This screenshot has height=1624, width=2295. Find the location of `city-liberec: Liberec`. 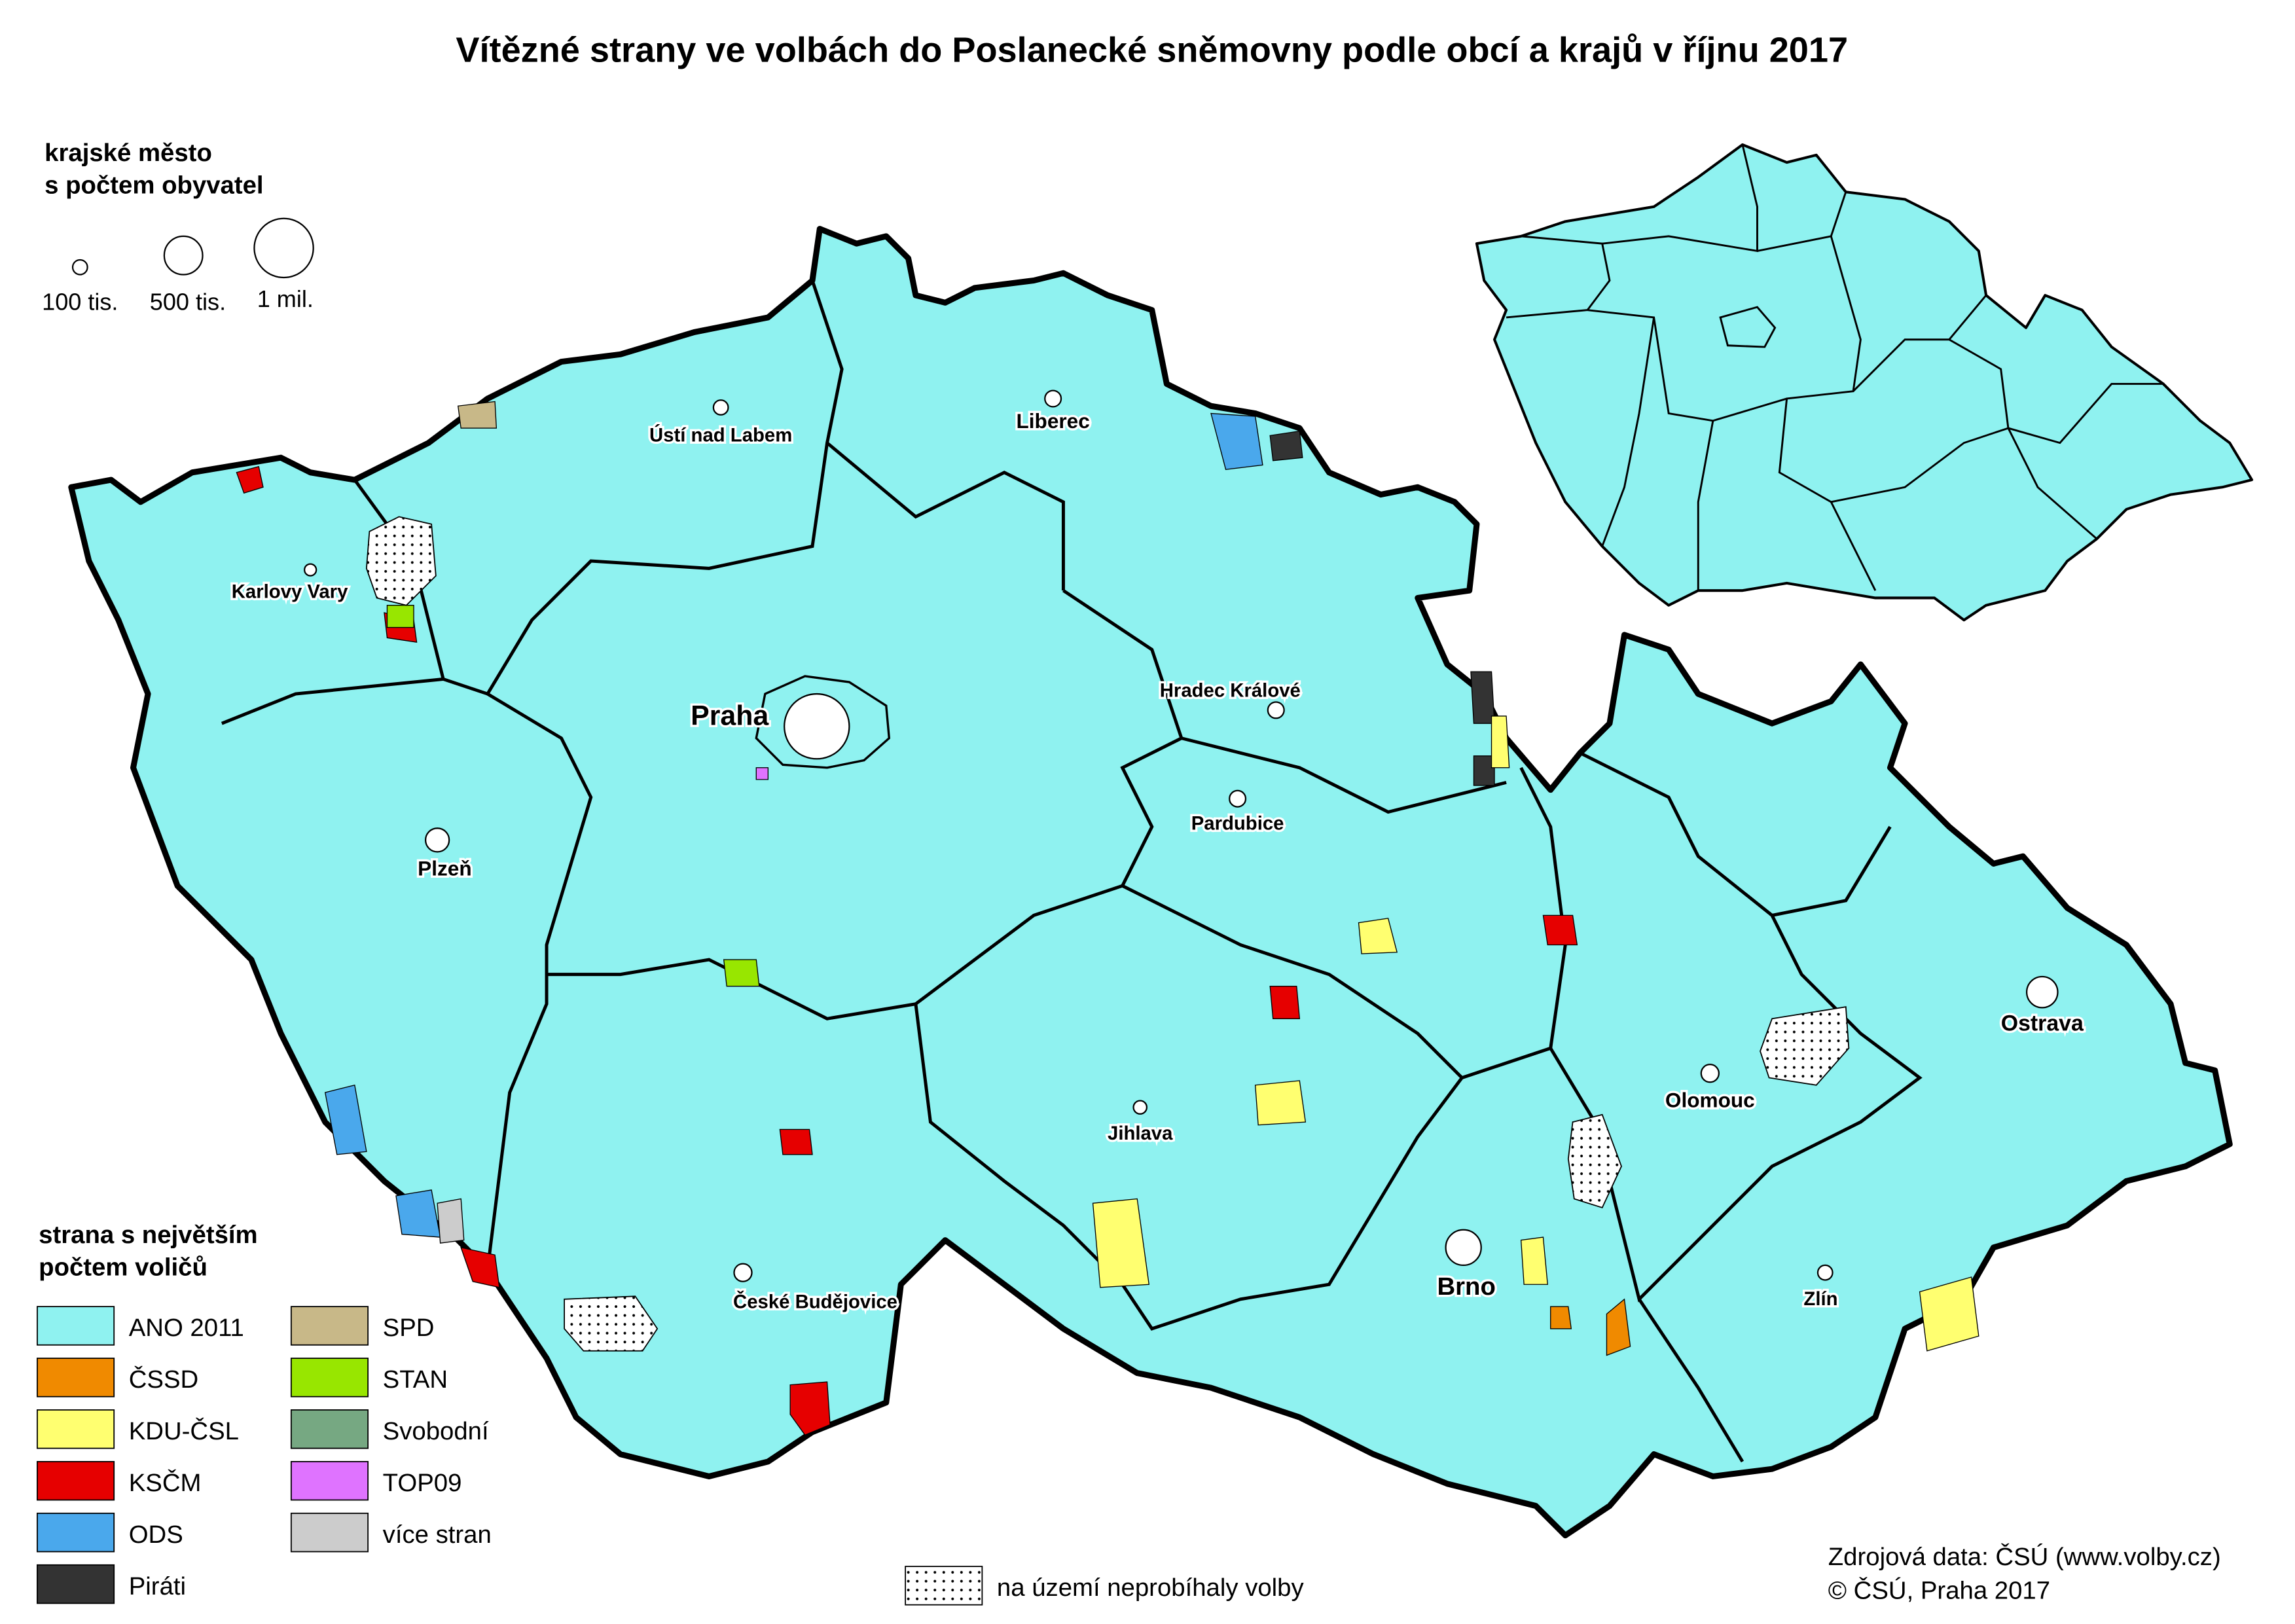

city-liberec: Liberec is located at coordinates (1053, 412).